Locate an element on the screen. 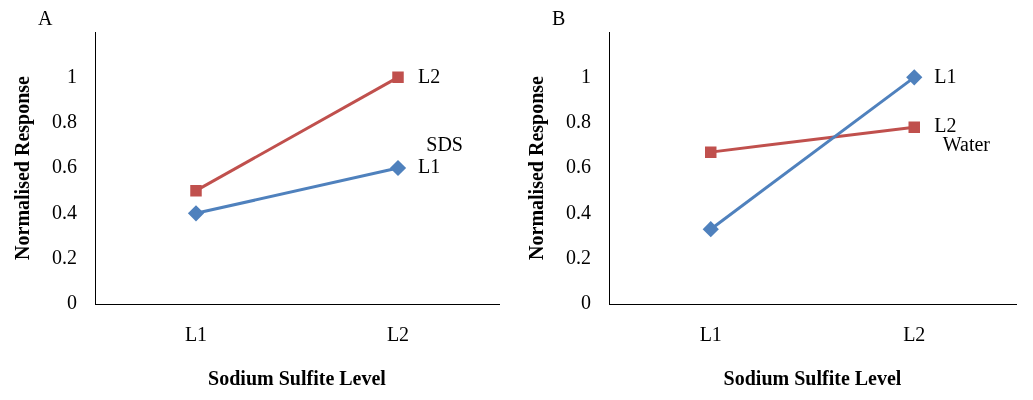  chart-title: A is located at coordinates (45, 18).